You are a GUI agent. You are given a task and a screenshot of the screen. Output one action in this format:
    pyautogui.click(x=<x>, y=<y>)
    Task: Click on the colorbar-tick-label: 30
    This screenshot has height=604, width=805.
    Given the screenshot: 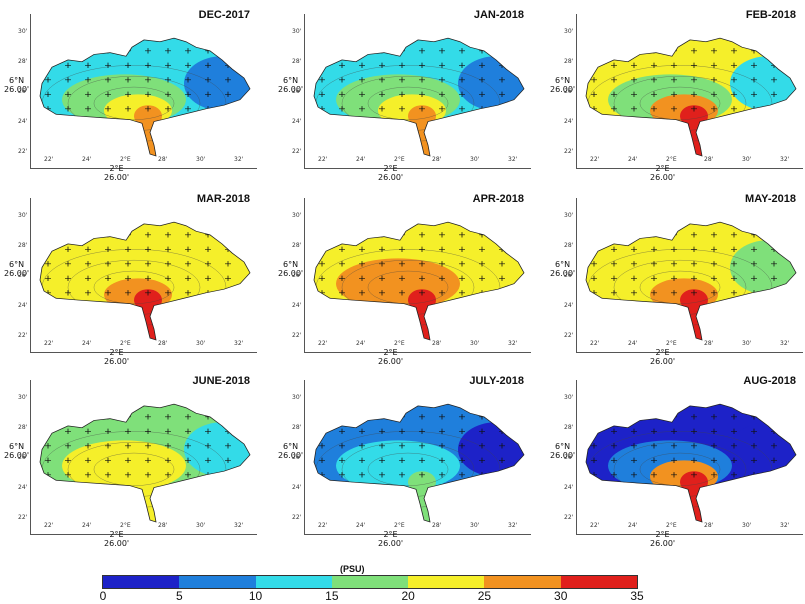 What is the action you would take?
    pyautogui.click(x=561, y=596)
    